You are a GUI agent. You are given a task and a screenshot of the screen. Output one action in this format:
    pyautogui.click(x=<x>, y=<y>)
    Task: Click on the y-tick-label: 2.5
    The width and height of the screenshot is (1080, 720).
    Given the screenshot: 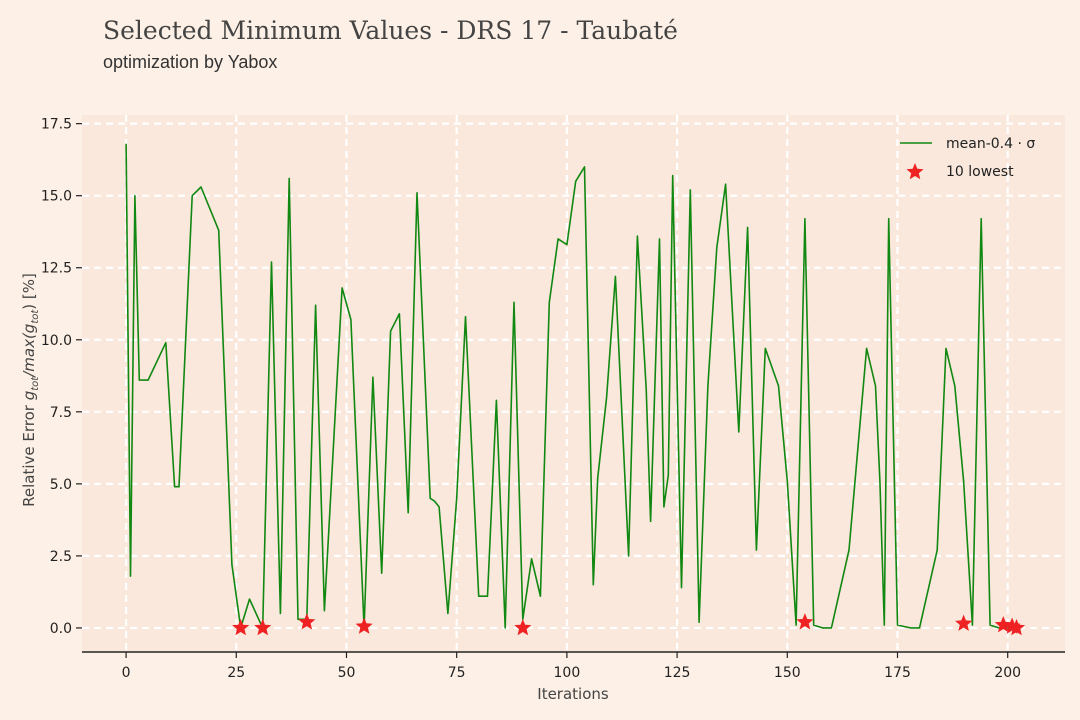 What is the action you would take?
    pyautogui.click(x=61, y=557)
    